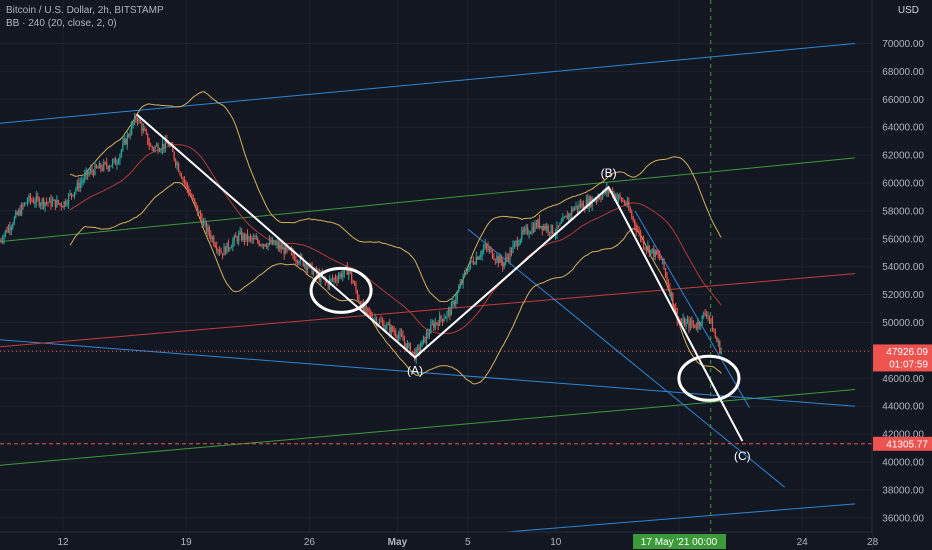 This screenshot has width=932, height=550. Describe the element at coordinates (907, 352) in the screenshot. I see `last-price-value: 47926.09` at that location.